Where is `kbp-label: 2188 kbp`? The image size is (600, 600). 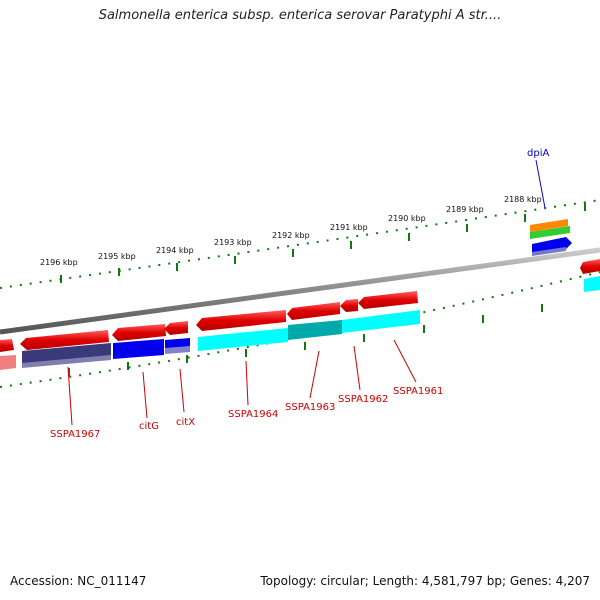
kbp-label: 2188 kbp is located at coordinates (523, 199).